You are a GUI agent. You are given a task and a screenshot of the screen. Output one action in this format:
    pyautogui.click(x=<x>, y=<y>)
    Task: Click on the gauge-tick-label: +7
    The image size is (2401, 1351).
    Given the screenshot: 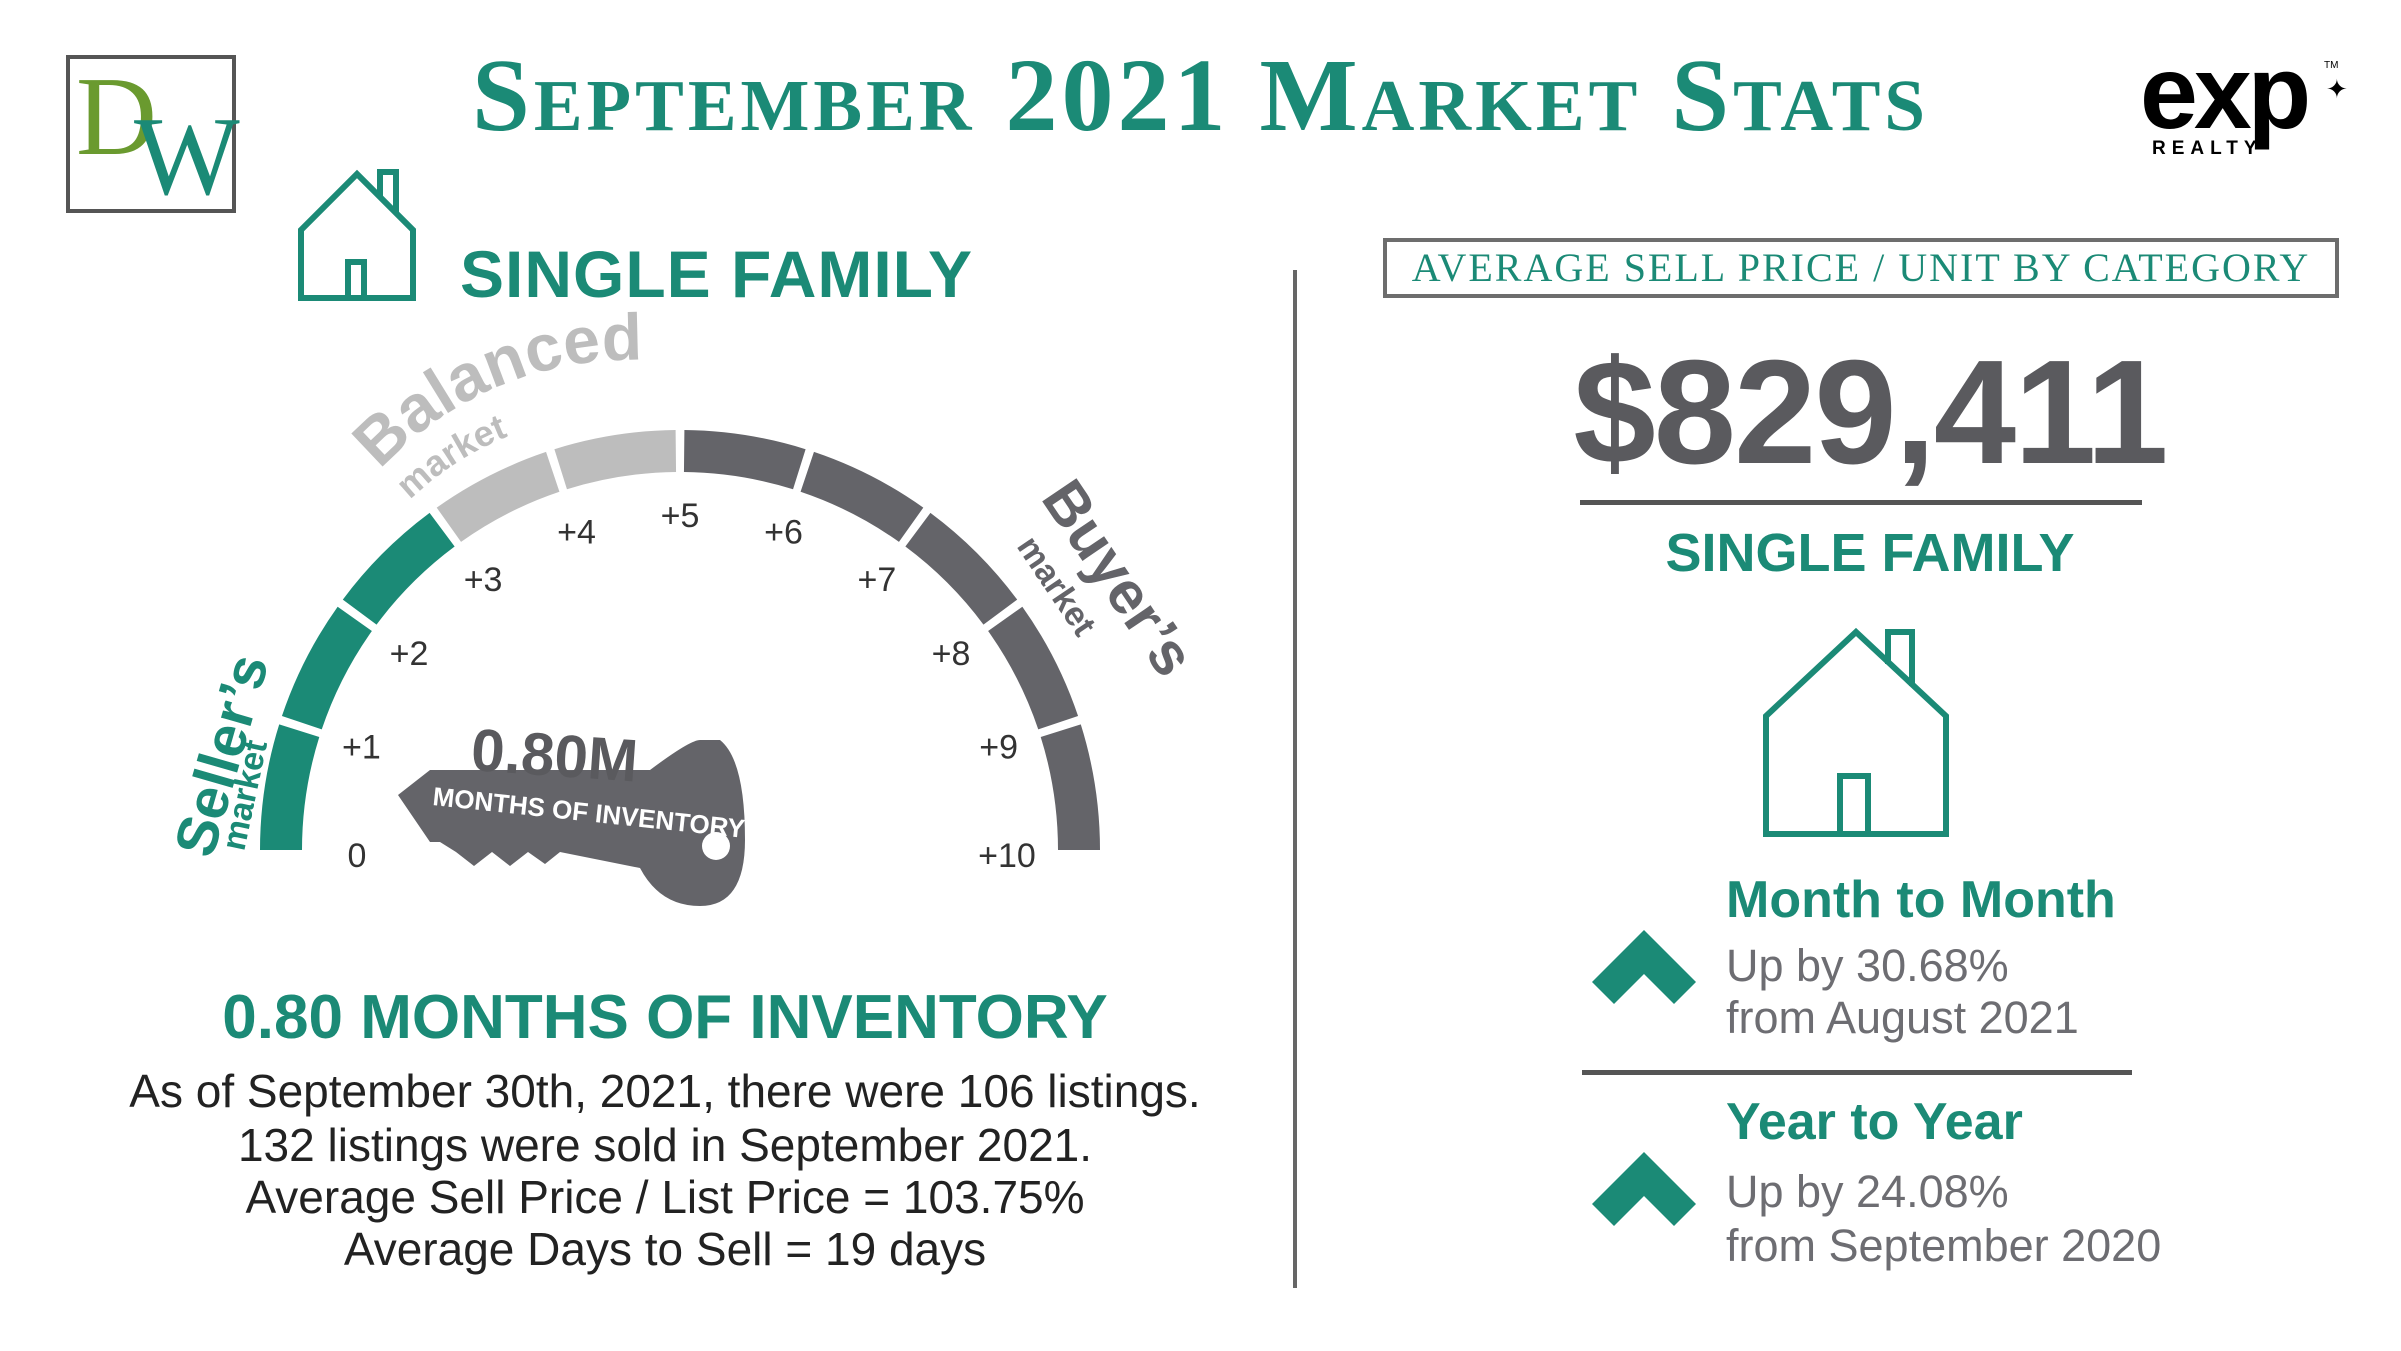 What is the action you would take?
    pyautogui.click(x=877, y=580)
    